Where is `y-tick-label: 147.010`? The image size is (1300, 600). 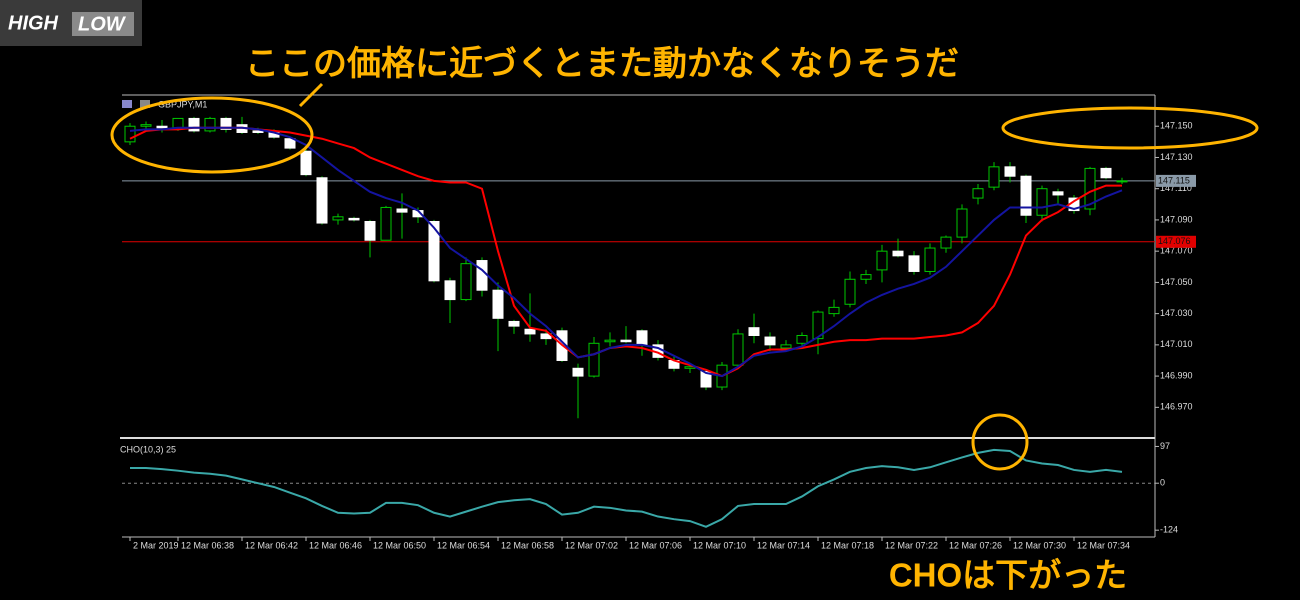
y-tick-label: 147.010 is located at coordinates (1176, 344).